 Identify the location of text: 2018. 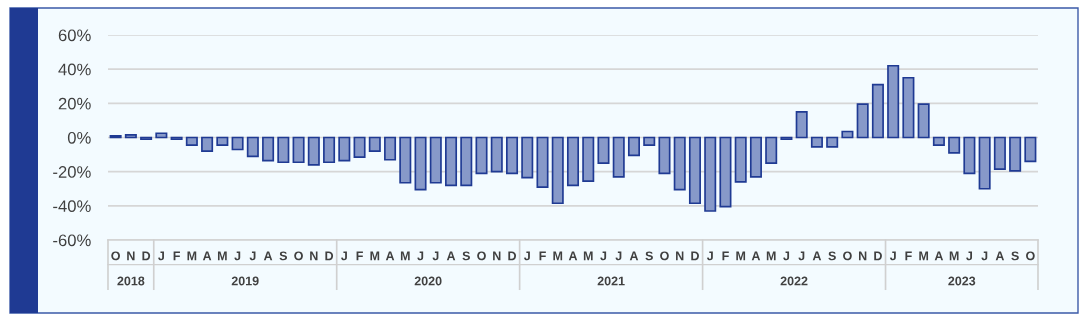
(131, 281).